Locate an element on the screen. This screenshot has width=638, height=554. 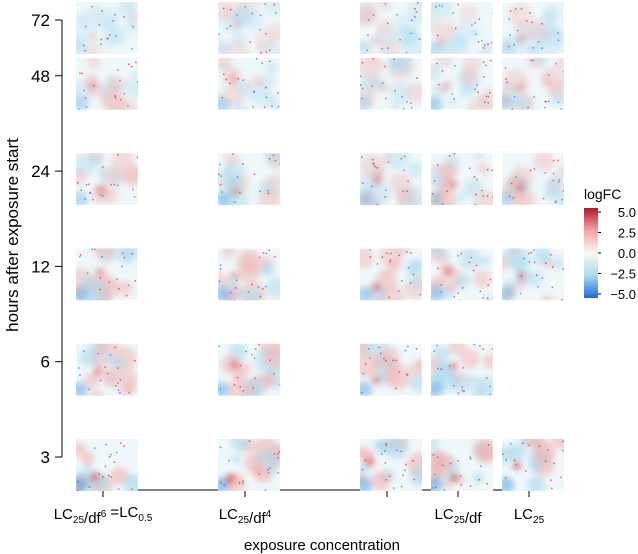
colorbar-tick-label: 0.0 is located at coordinates (627, 253).